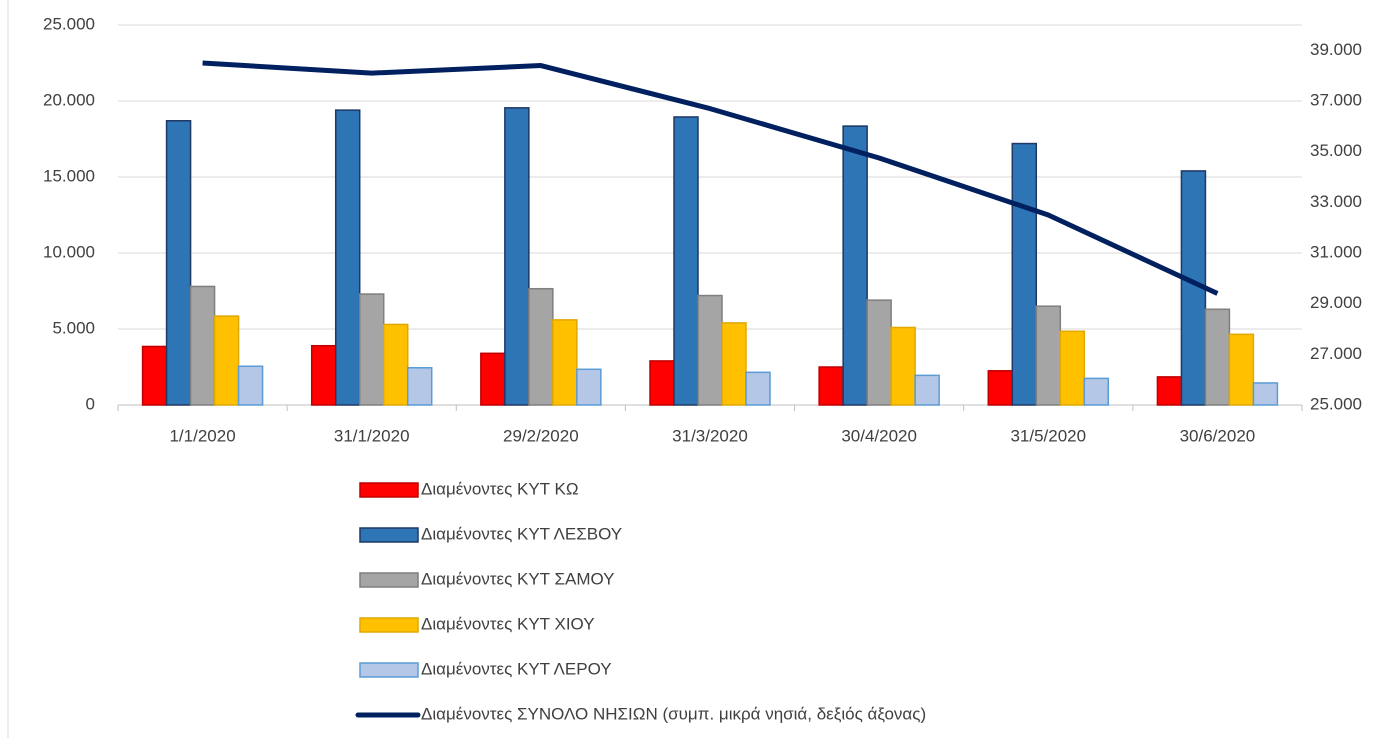  I want to click on legend-label: Διαμένοντες ΚΥΤ ΣΑΜΟΥ, so click(518, 578).